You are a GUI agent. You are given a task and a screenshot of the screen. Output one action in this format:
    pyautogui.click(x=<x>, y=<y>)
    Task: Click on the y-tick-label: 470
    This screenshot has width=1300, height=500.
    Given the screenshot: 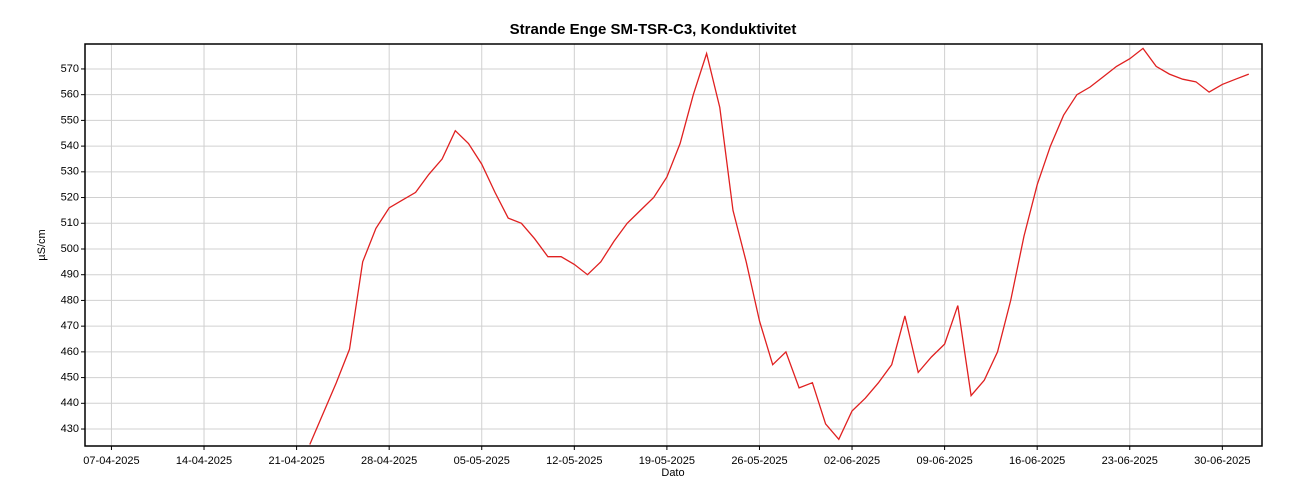 What is the action you would take?
    pyautogui.click(x=70, y=326)
    